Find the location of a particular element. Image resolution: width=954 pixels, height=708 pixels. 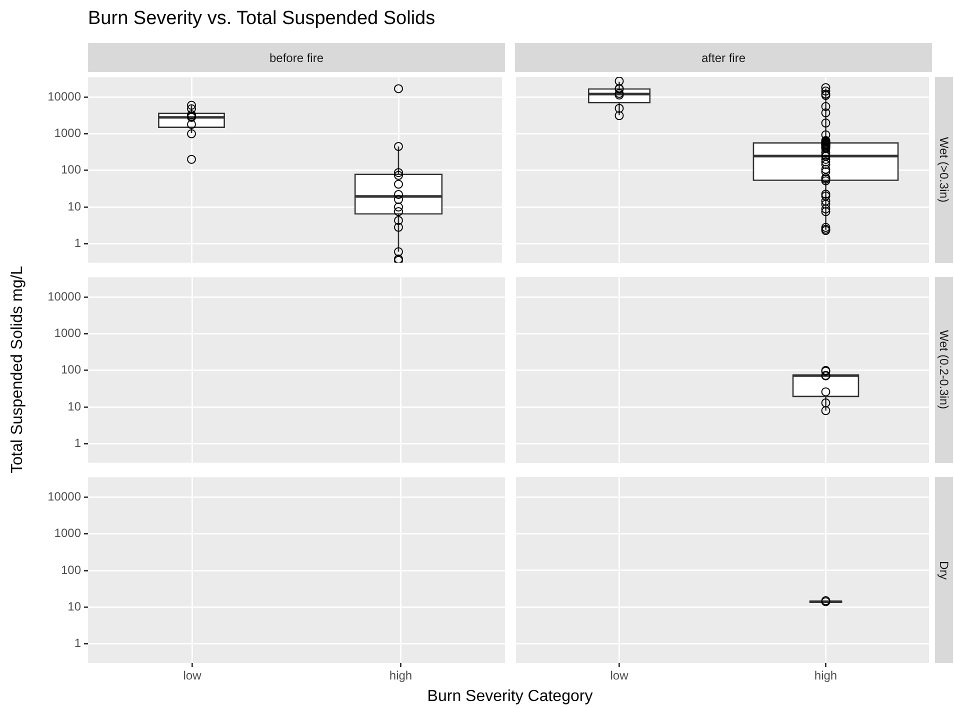

chart-subtitle: before fire is located at coordinates (296, 57).